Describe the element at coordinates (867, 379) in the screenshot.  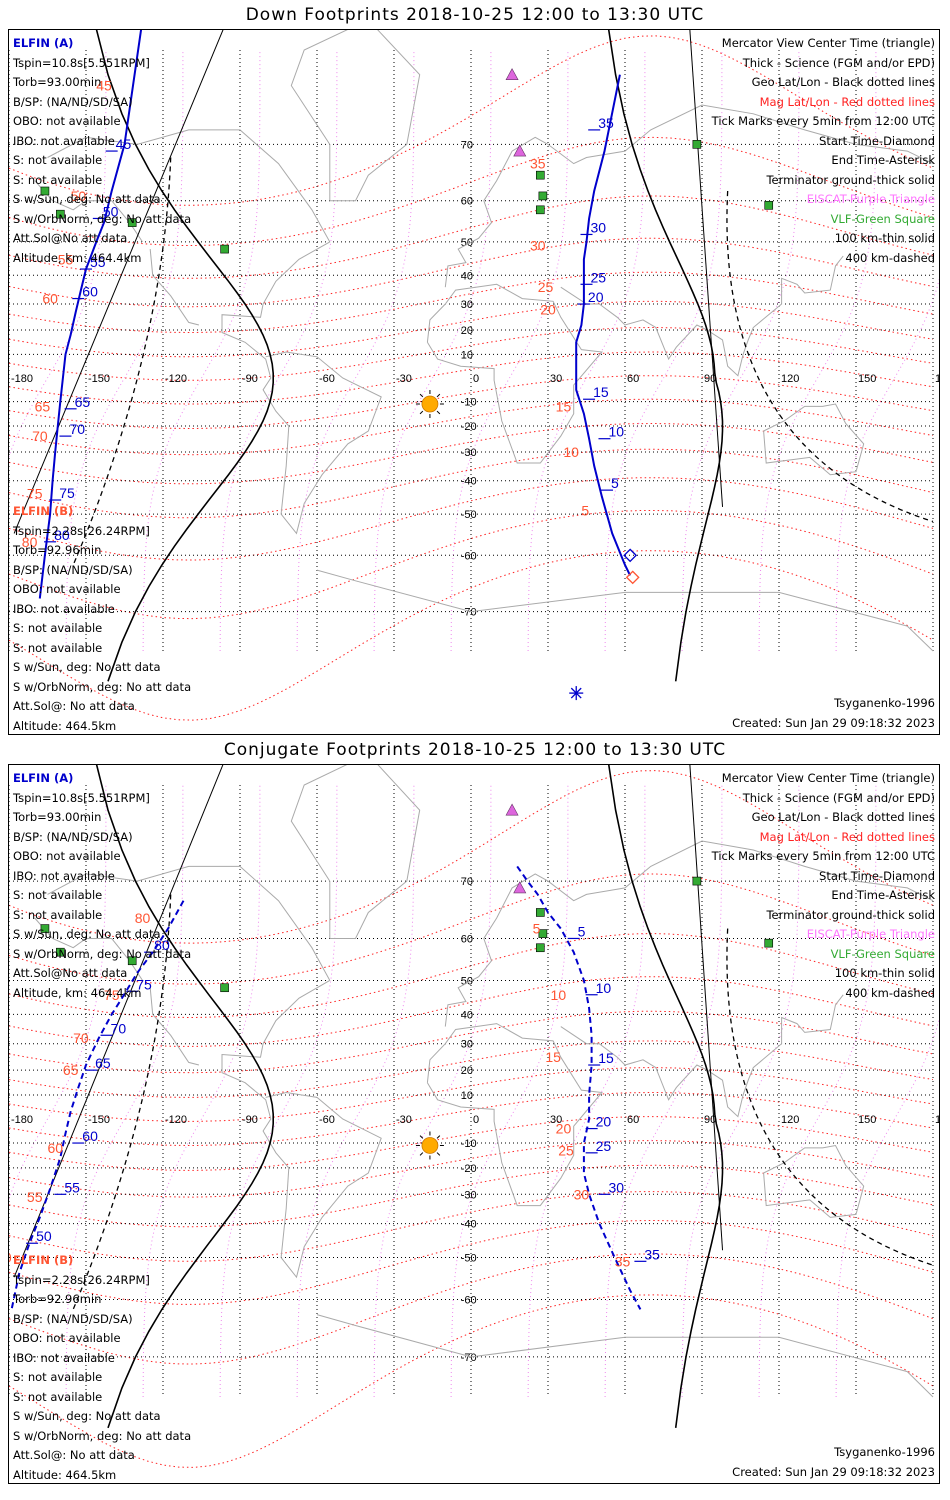
I see `lon-tick-label: 150` at that location.